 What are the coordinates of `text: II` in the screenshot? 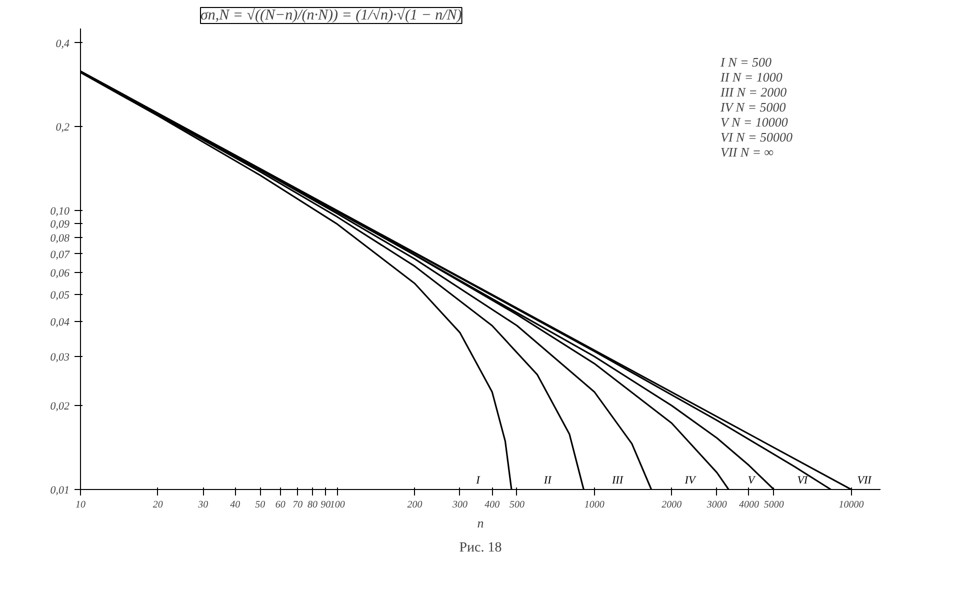 It's located at (547, 480).